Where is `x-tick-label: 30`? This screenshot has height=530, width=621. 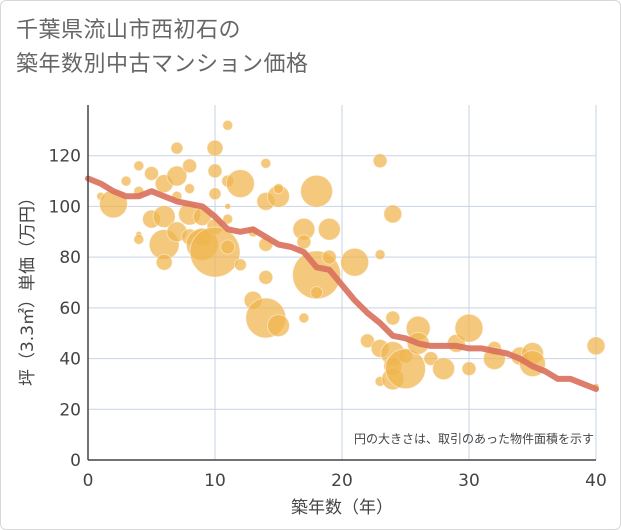 x-tick-label: 30 is located at coordinates (469, 481).